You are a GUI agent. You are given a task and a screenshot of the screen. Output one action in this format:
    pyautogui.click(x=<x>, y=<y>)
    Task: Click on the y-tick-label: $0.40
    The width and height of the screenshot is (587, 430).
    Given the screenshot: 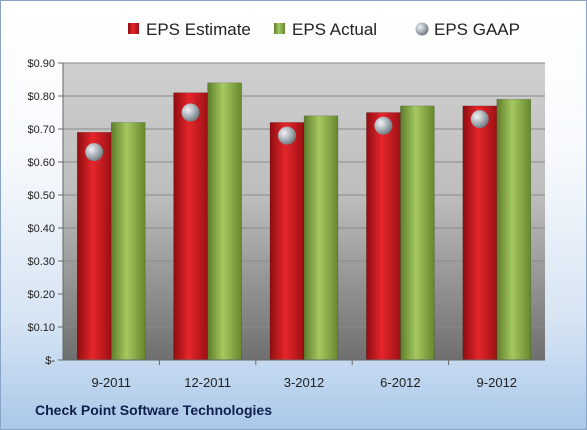 What is the action you would take?
    pyautogui.click(x=41, y=229)
    